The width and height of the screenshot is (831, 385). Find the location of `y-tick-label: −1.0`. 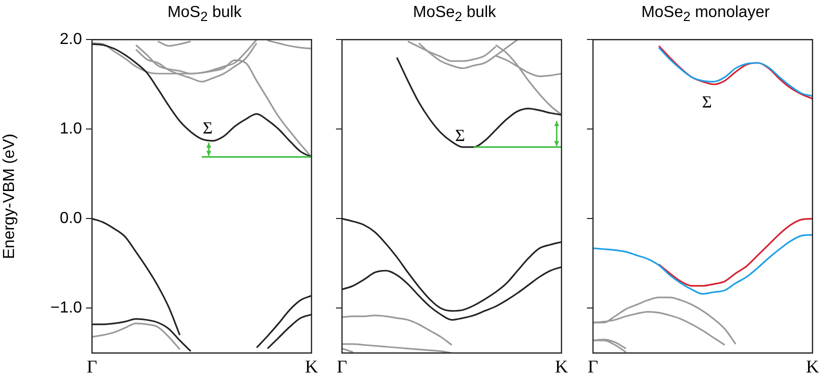

y-tick-label: −1.0 is located at coordinates (66, 308).